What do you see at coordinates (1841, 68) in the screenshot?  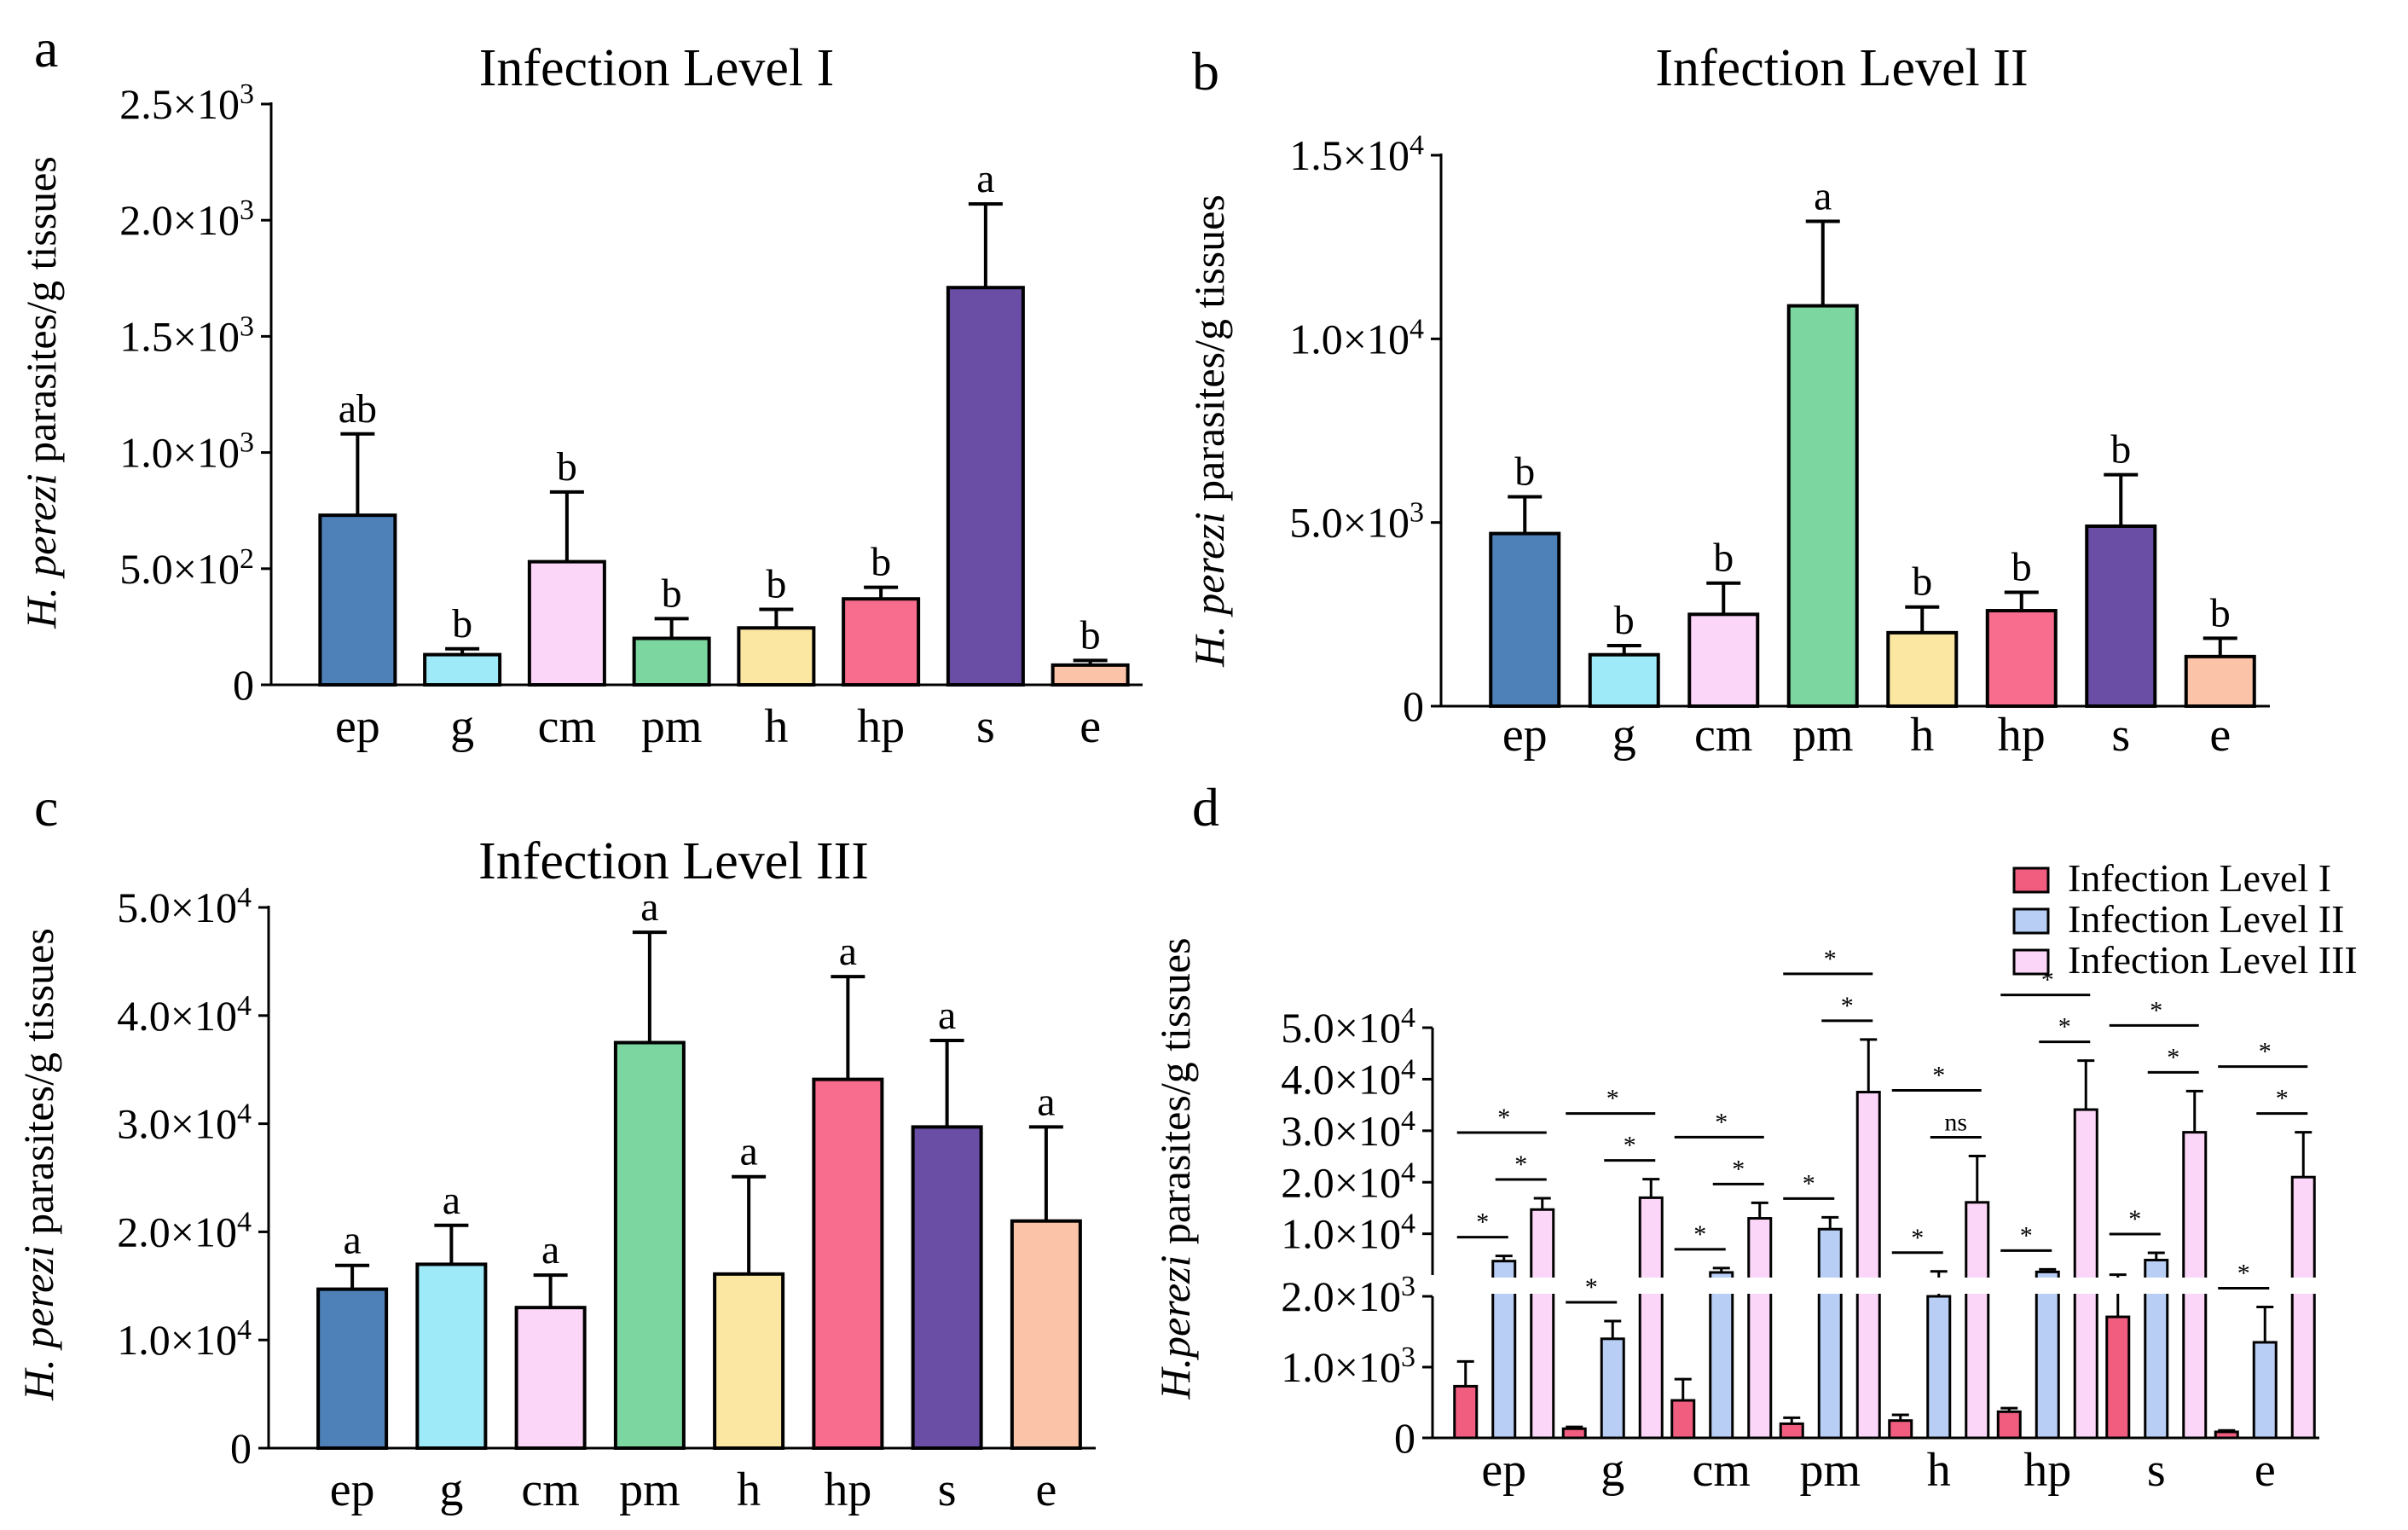 I see `chart-title: Infection Level II` at bounding box center [1841, 68].